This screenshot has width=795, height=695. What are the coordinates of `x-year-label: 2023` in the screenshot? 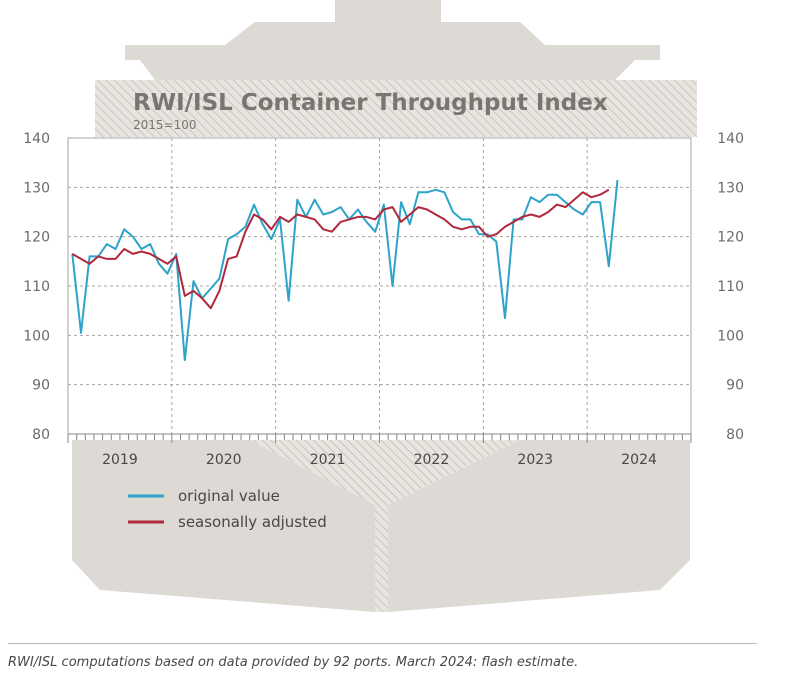 It's located at (535, 460).